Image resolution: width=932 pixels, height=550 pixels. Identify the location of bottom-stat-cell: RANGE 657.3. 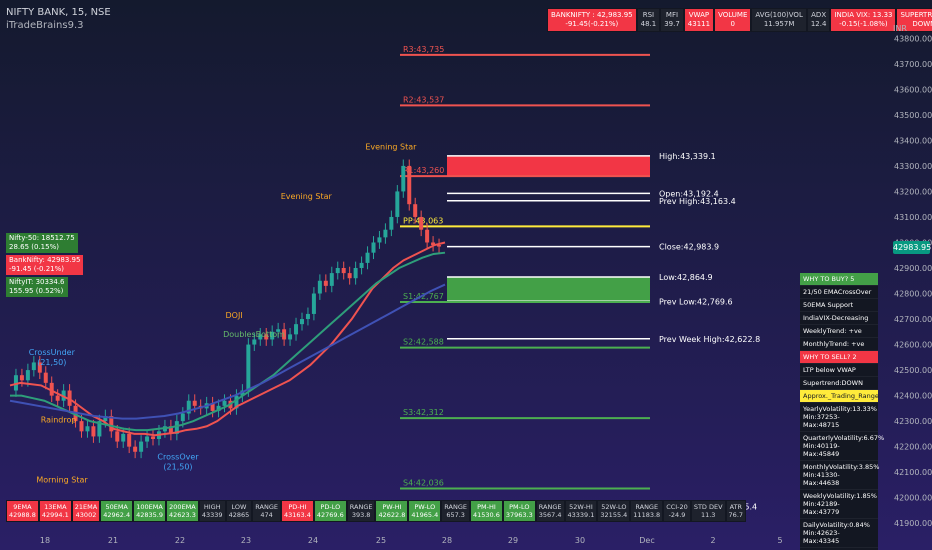
(455, 511).